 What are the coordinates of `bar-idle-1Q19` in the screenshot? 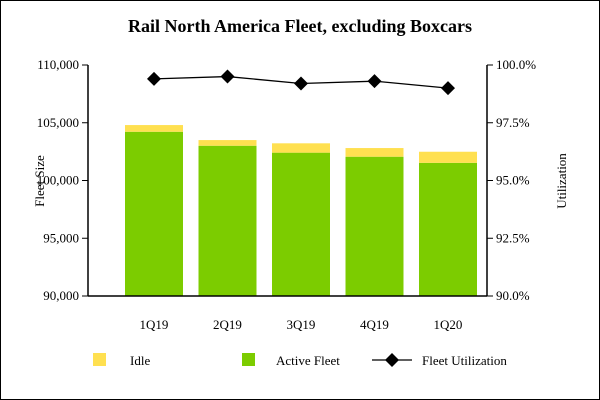 It's located at (154, 128).